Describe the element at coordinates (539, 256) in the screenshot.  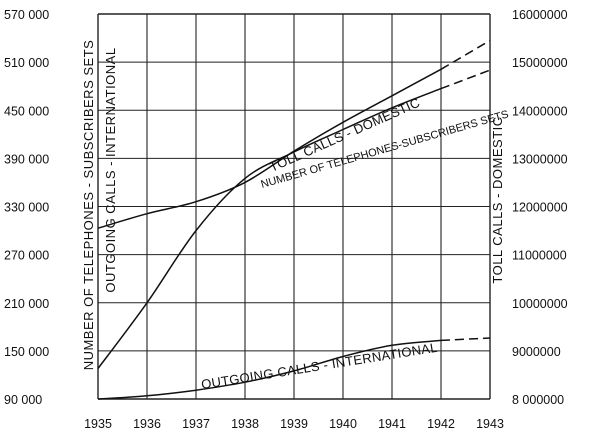
I see `right-tick-label: 11000000` at that location.